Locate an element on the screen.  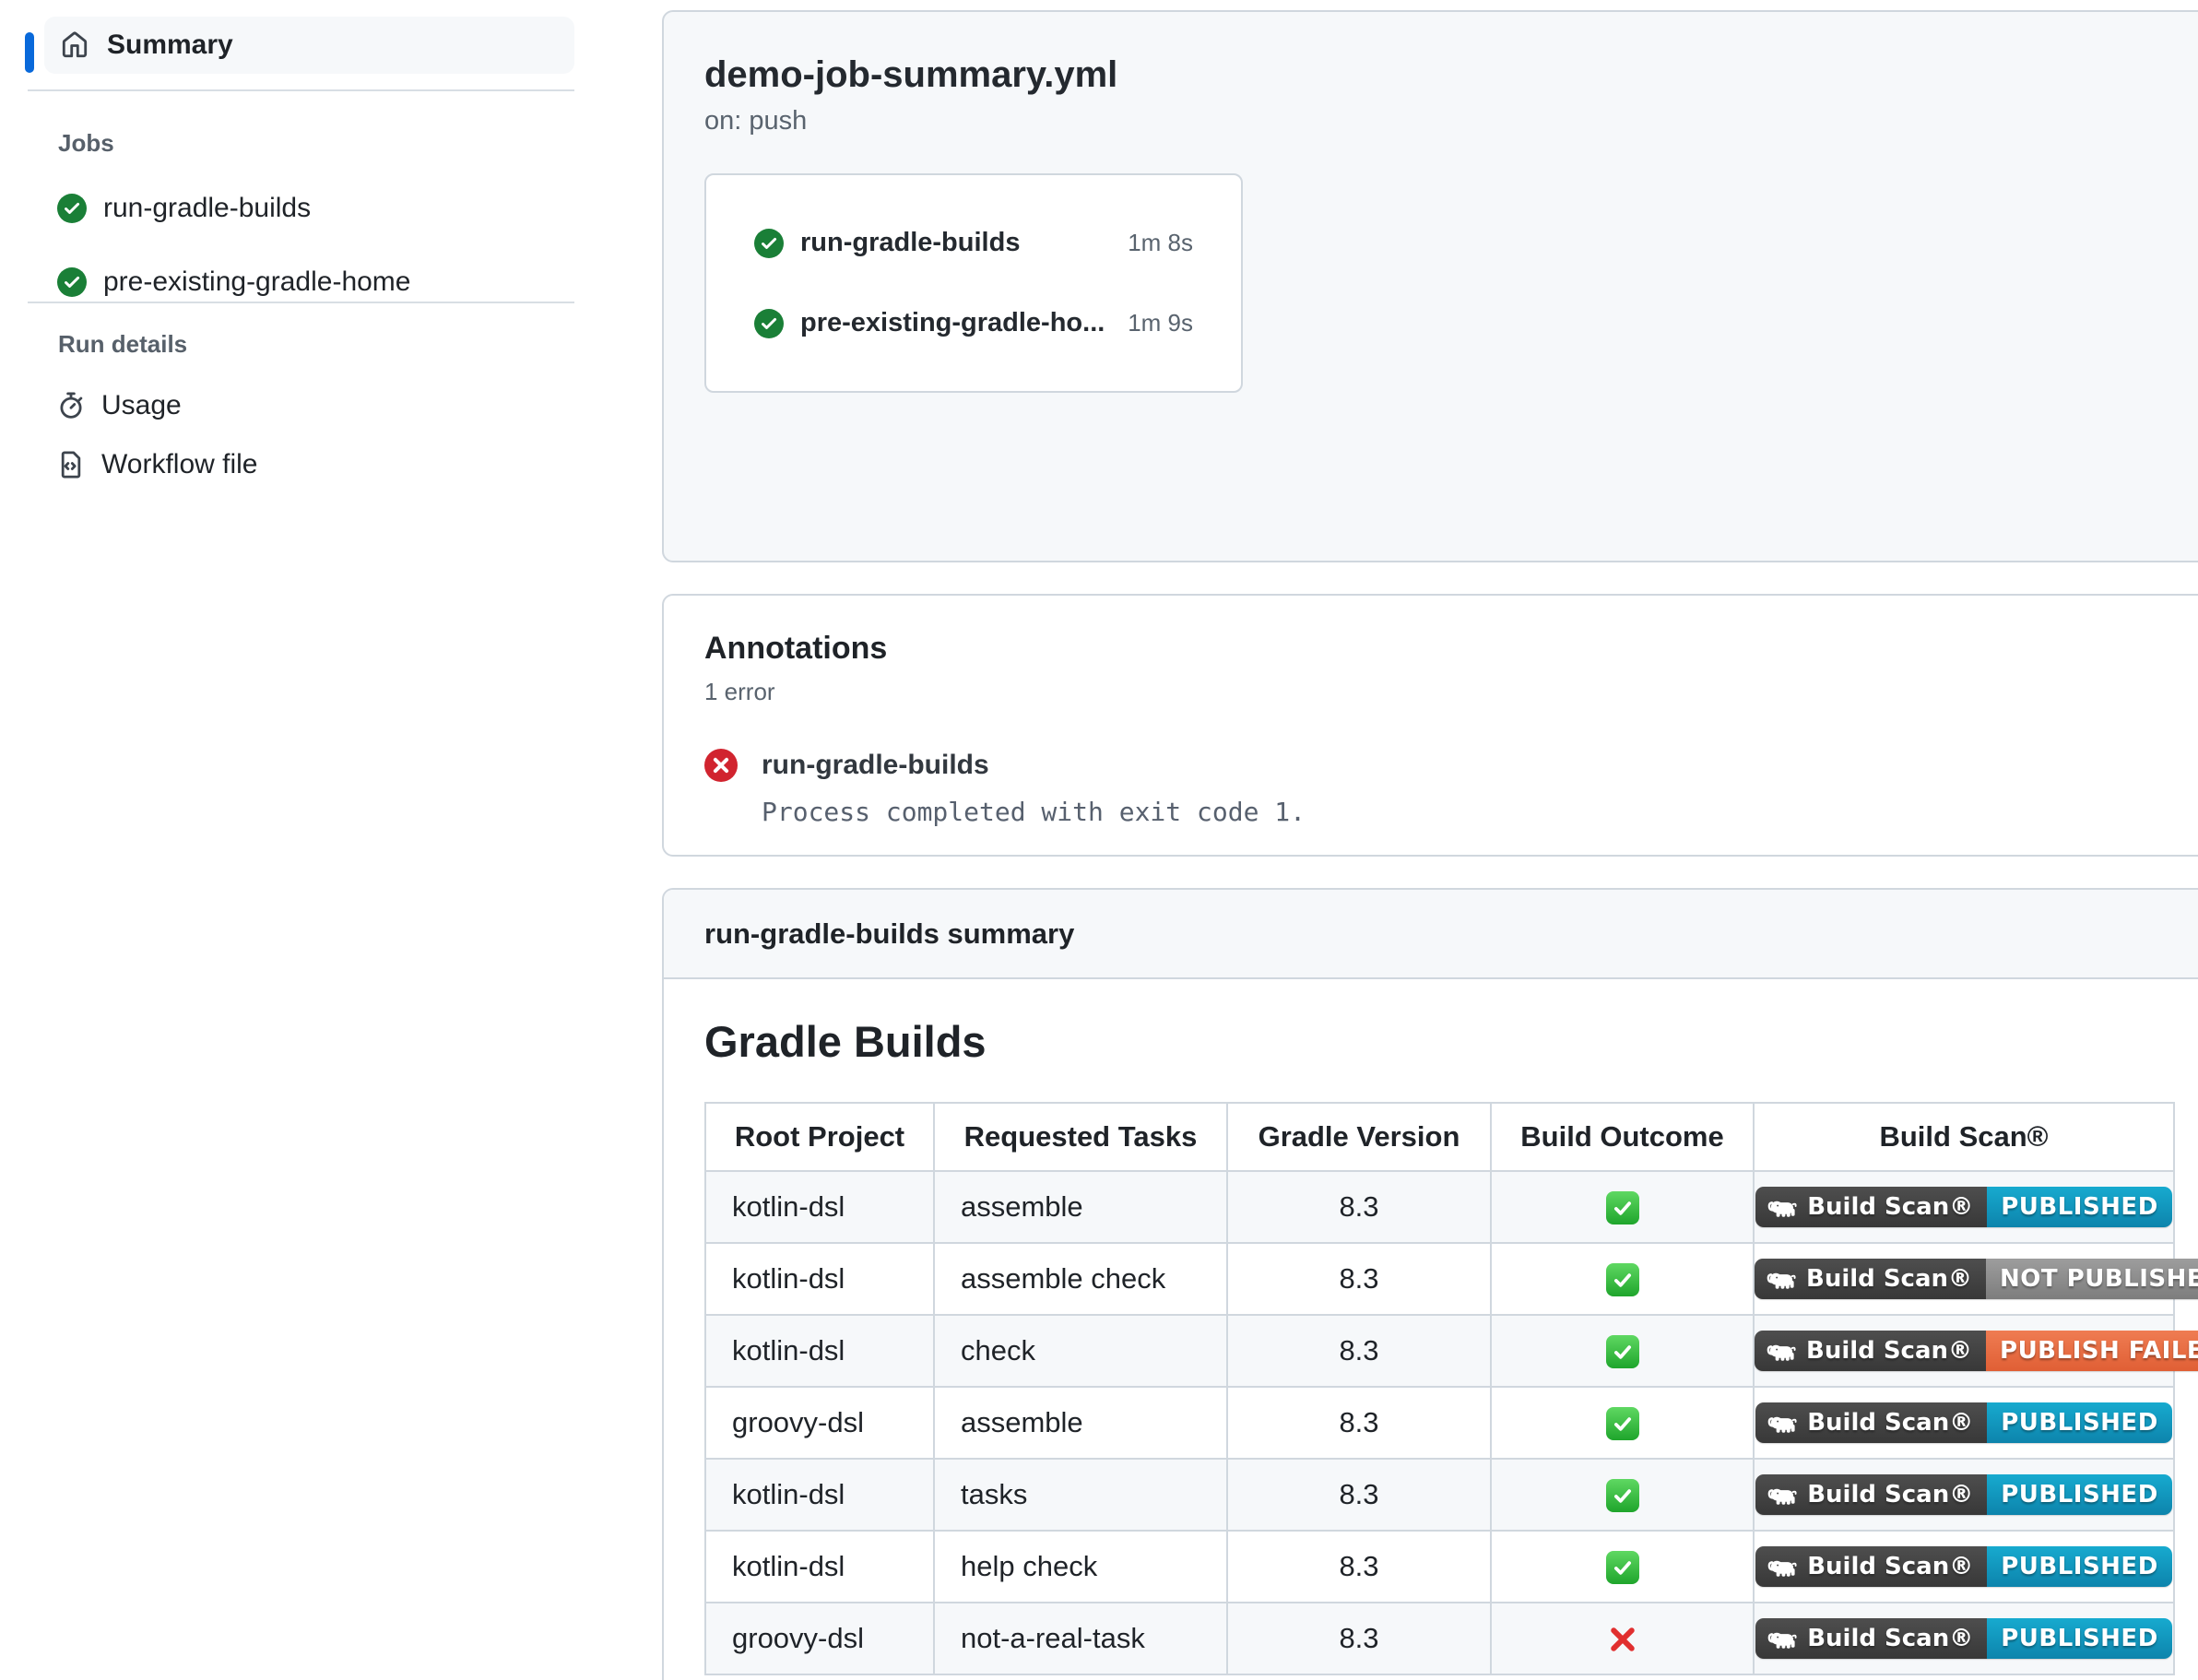
sidebar-divider is located at coordinates (301, 302).